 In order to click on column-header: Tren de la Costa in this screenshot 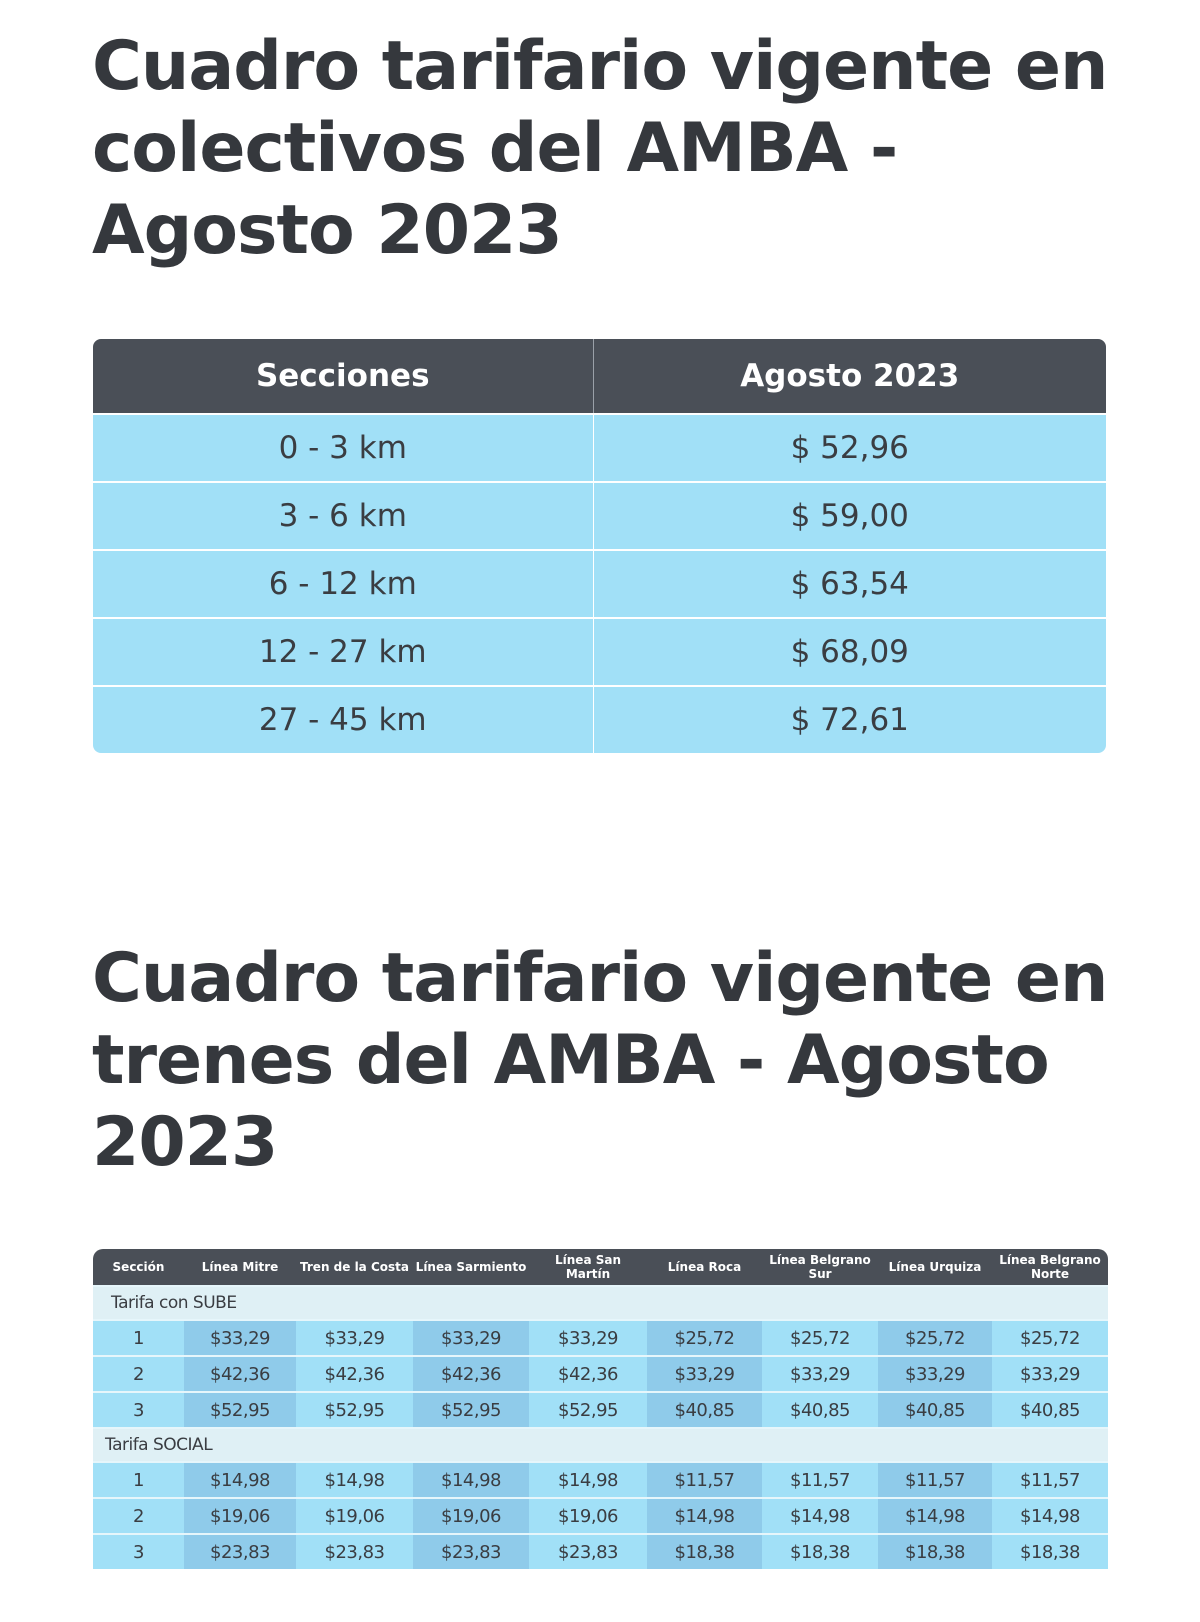, I will do `click(354, 1267)`.